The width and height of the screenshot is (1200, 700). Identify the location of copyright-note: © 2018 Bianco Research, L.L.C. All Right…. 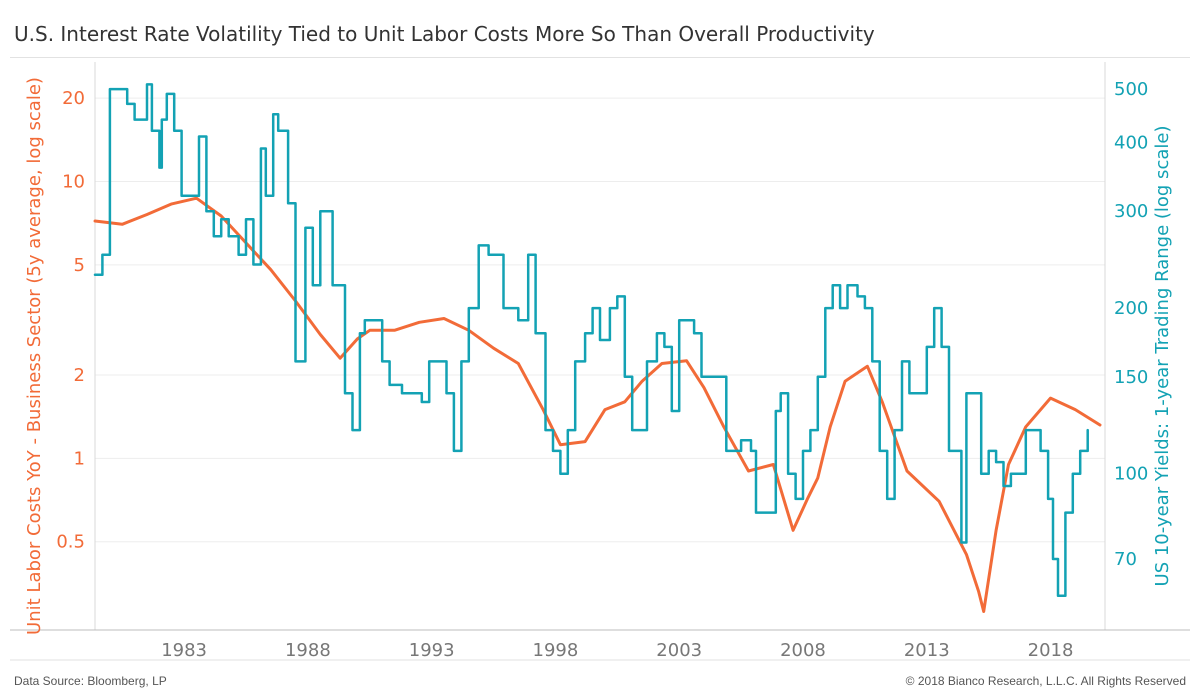
(1045, 681).